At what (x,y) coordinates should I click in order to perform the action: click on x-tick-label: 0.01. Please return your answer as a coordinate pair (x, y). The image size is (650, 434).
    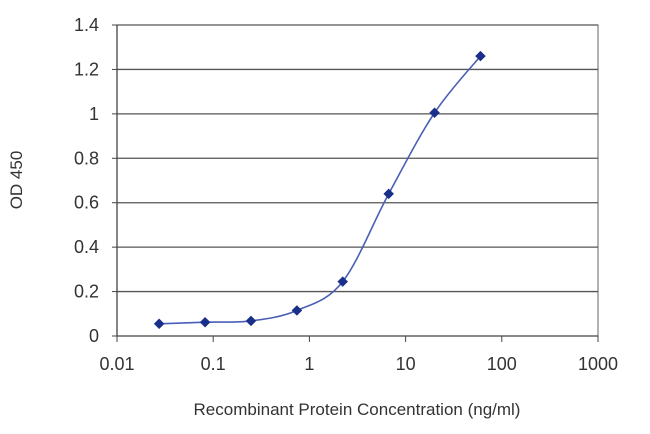
    Looking at the image, I should click on (116, 364).